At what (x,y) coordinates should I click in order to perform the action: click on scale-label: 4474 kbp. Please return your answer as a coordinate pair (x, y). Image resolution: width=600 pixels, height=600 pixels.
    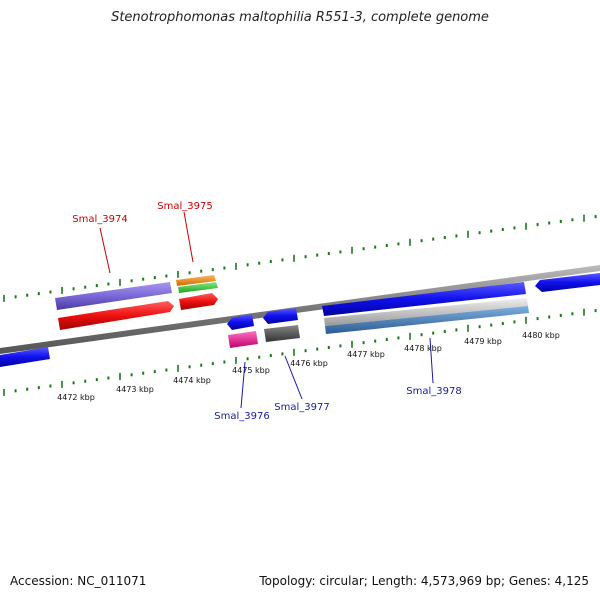
    Looking at the image, I should click on (192, 380).